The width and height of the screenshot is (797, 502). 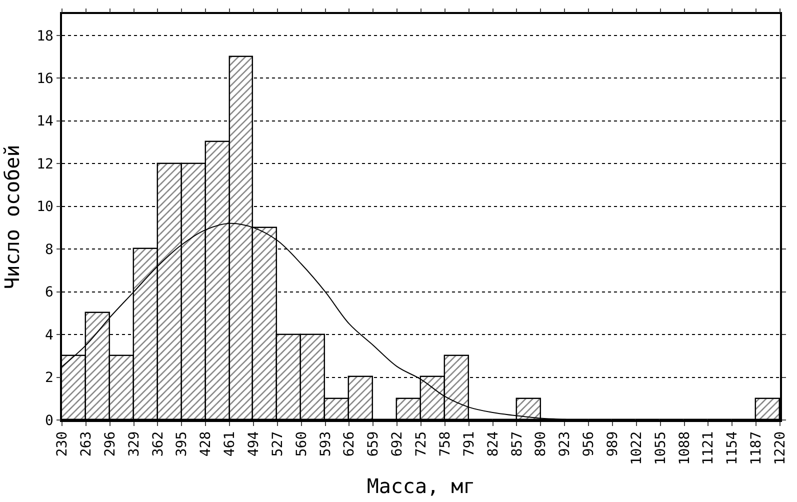 I want to click on x-axis-title: Масса, мг, so click(x=421, y=486).